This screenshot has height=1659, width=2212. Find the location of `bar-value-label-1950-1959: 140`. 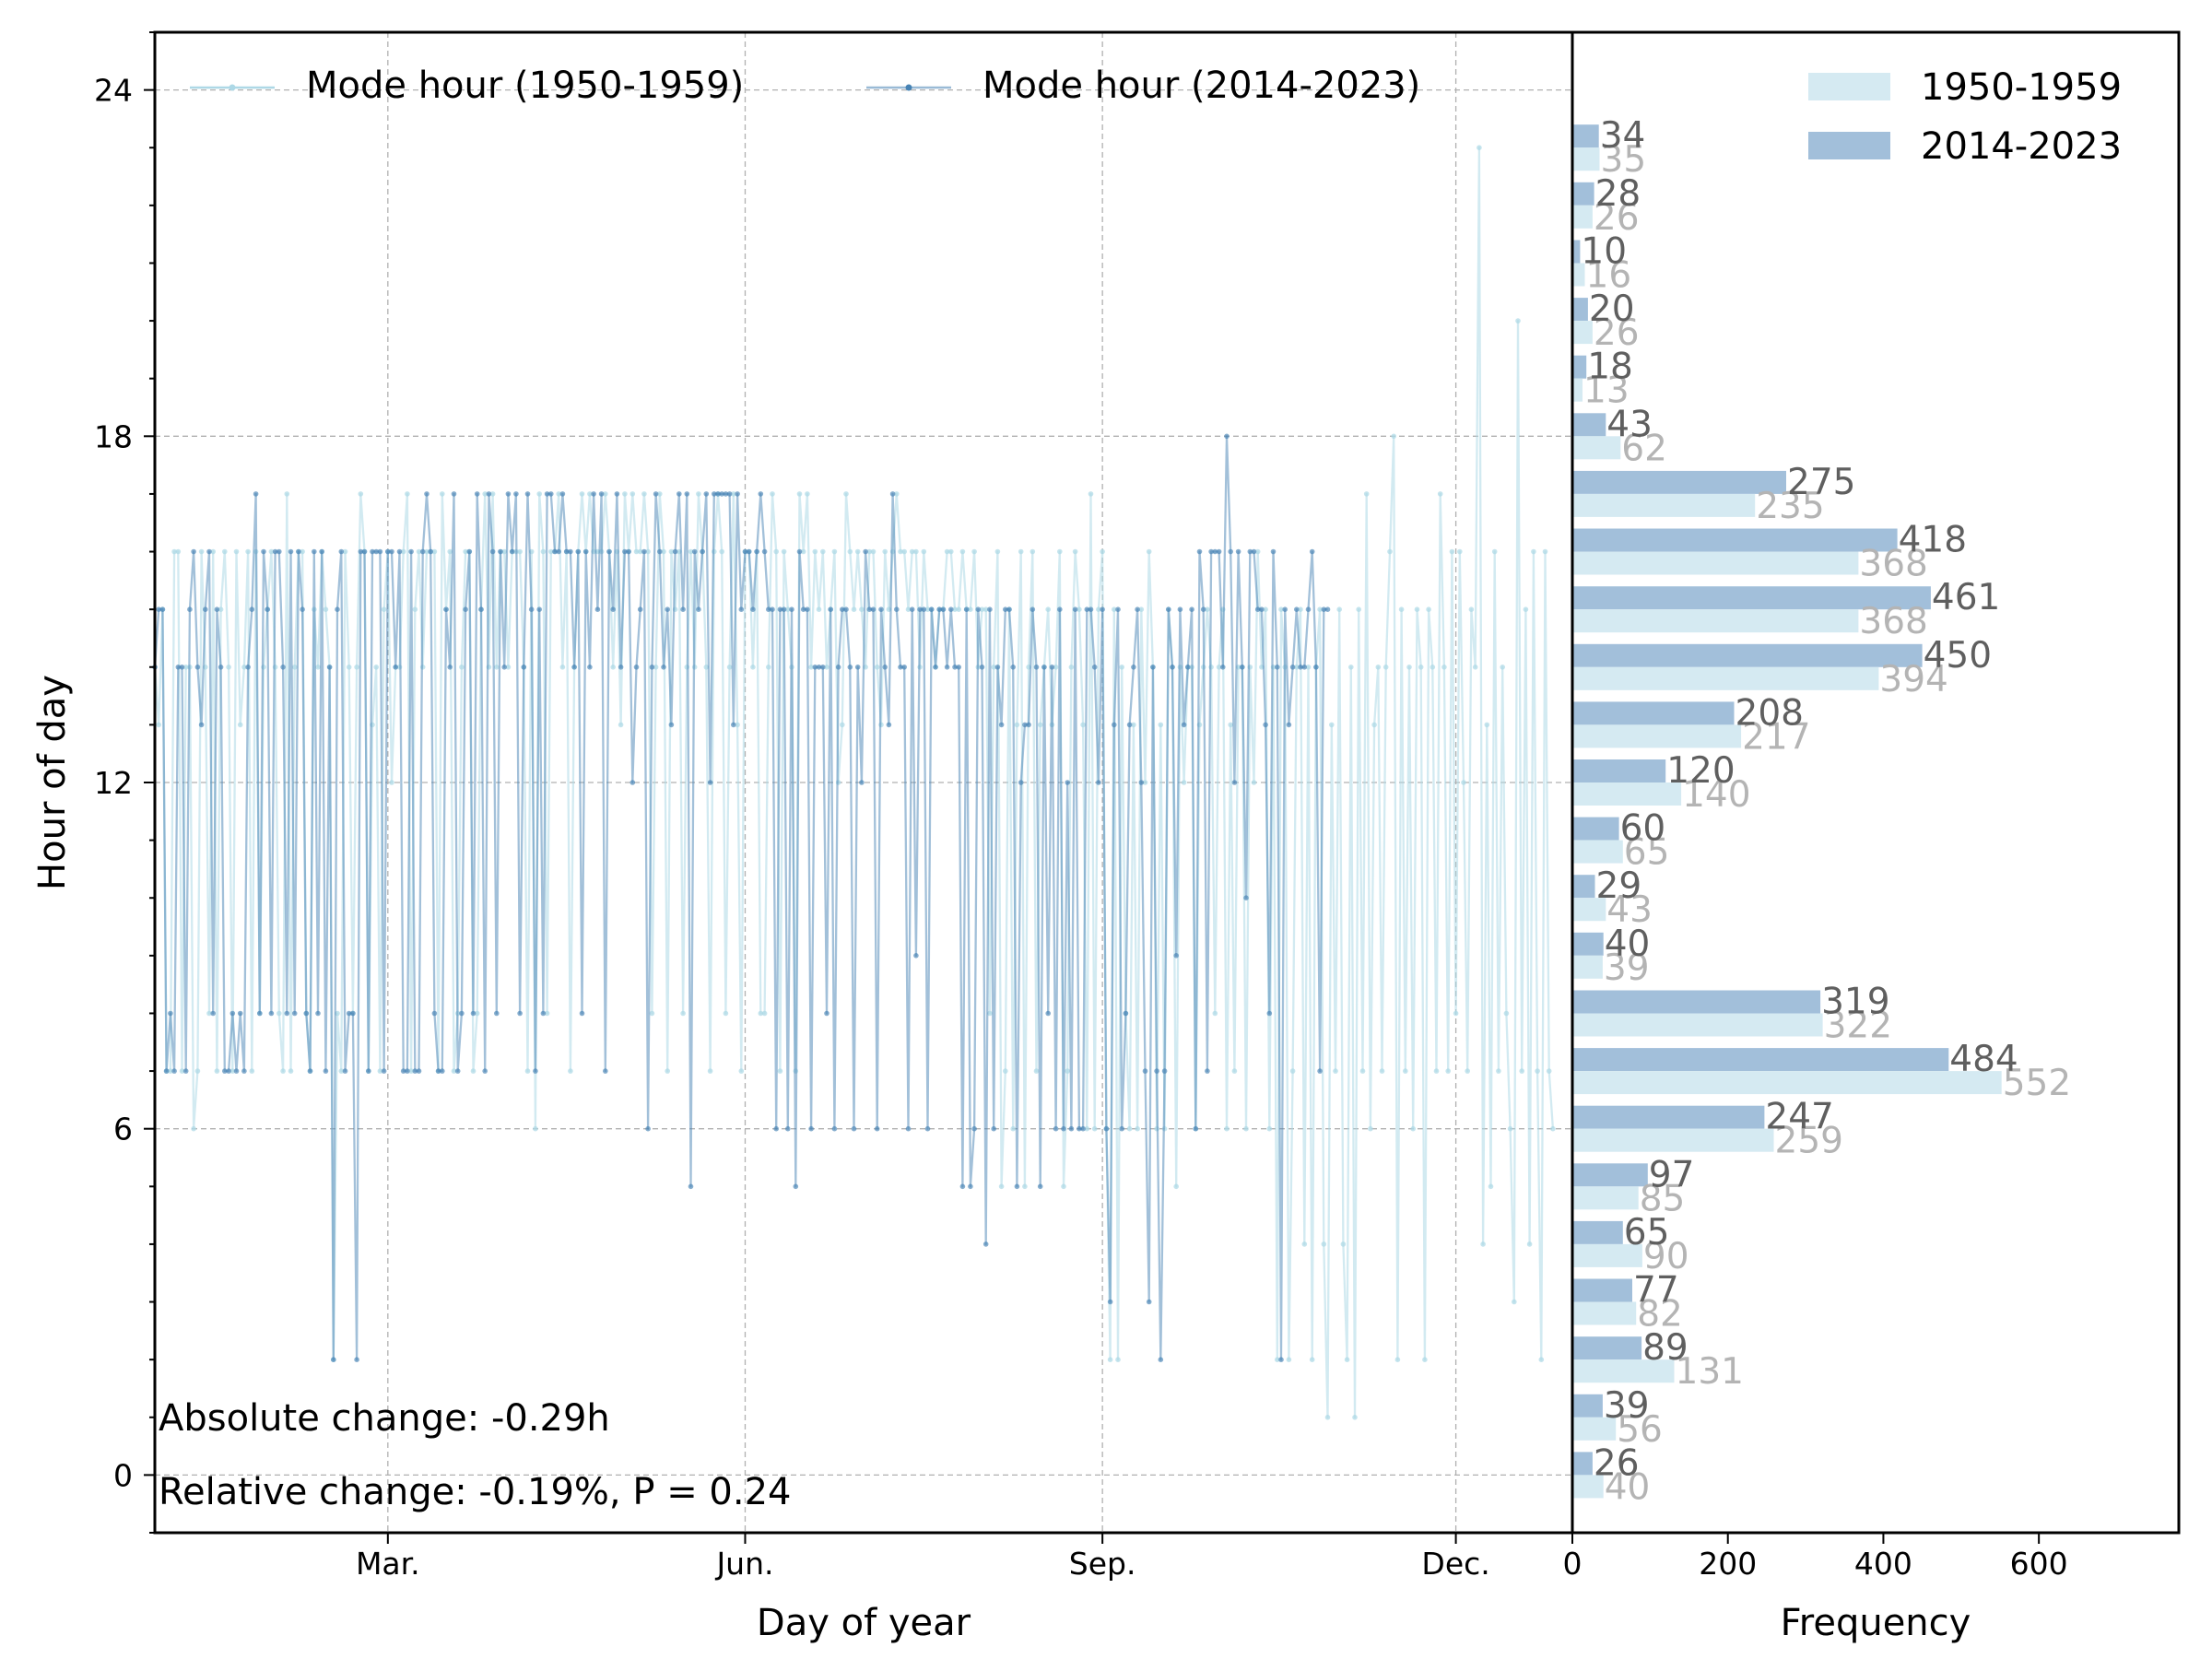

bar-value-label-1950-1959: 140 is located at coordinates (1716, 795).